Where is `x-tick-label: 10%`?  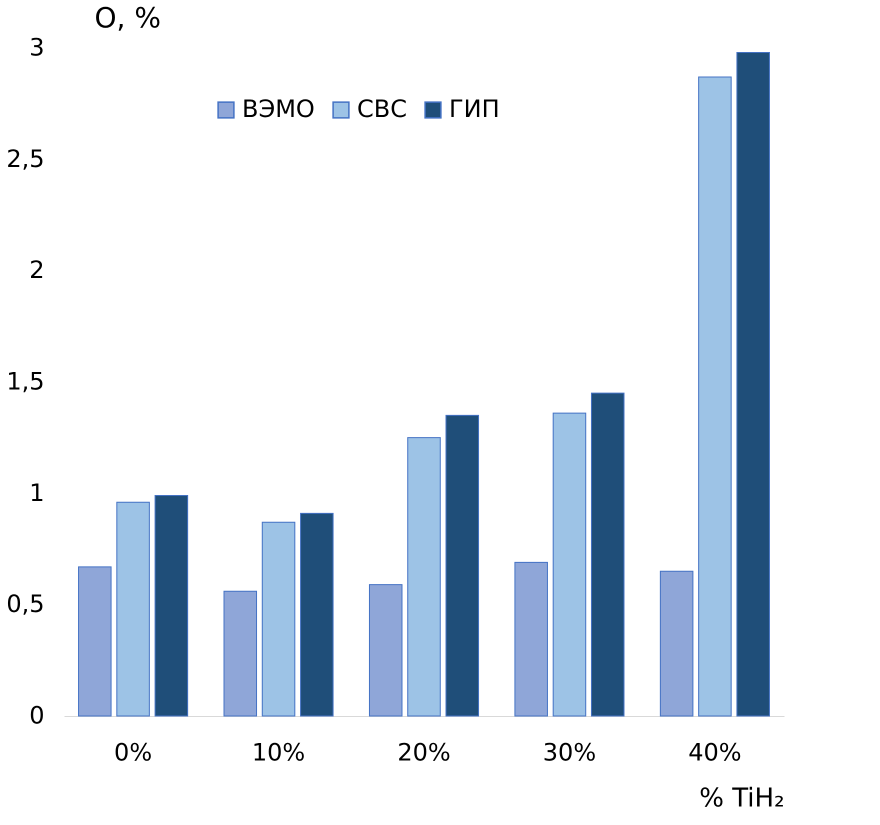 x-tick-label: 10% is located at coordinates (279, 752).